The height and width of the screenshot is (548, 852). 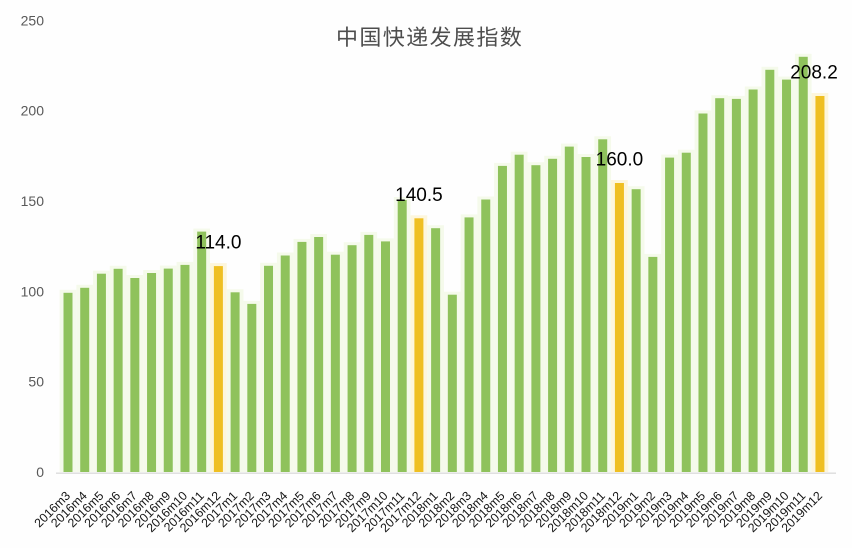 I want to click on svg-text: 208.2, so click(x=814, y=73).